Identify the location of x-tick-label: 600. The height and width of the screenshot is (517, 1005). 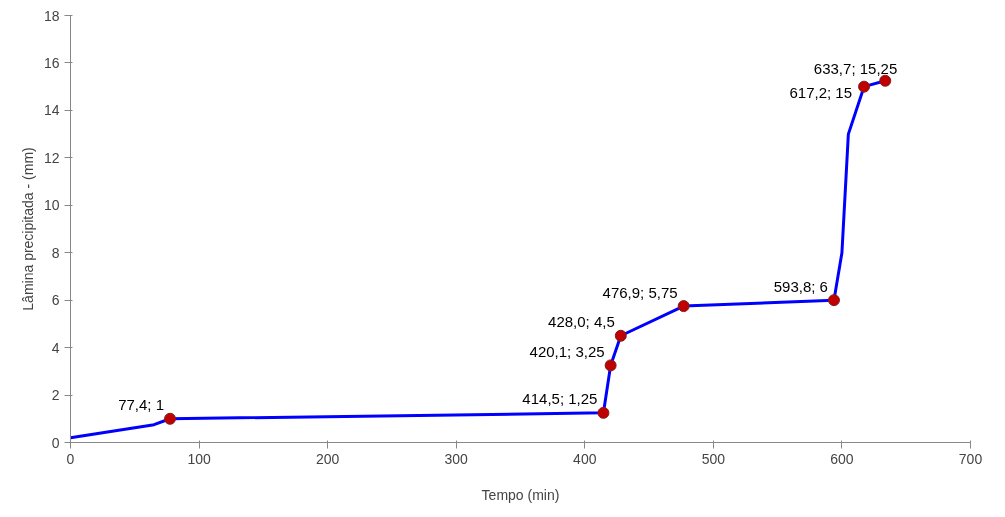
(842, 458).